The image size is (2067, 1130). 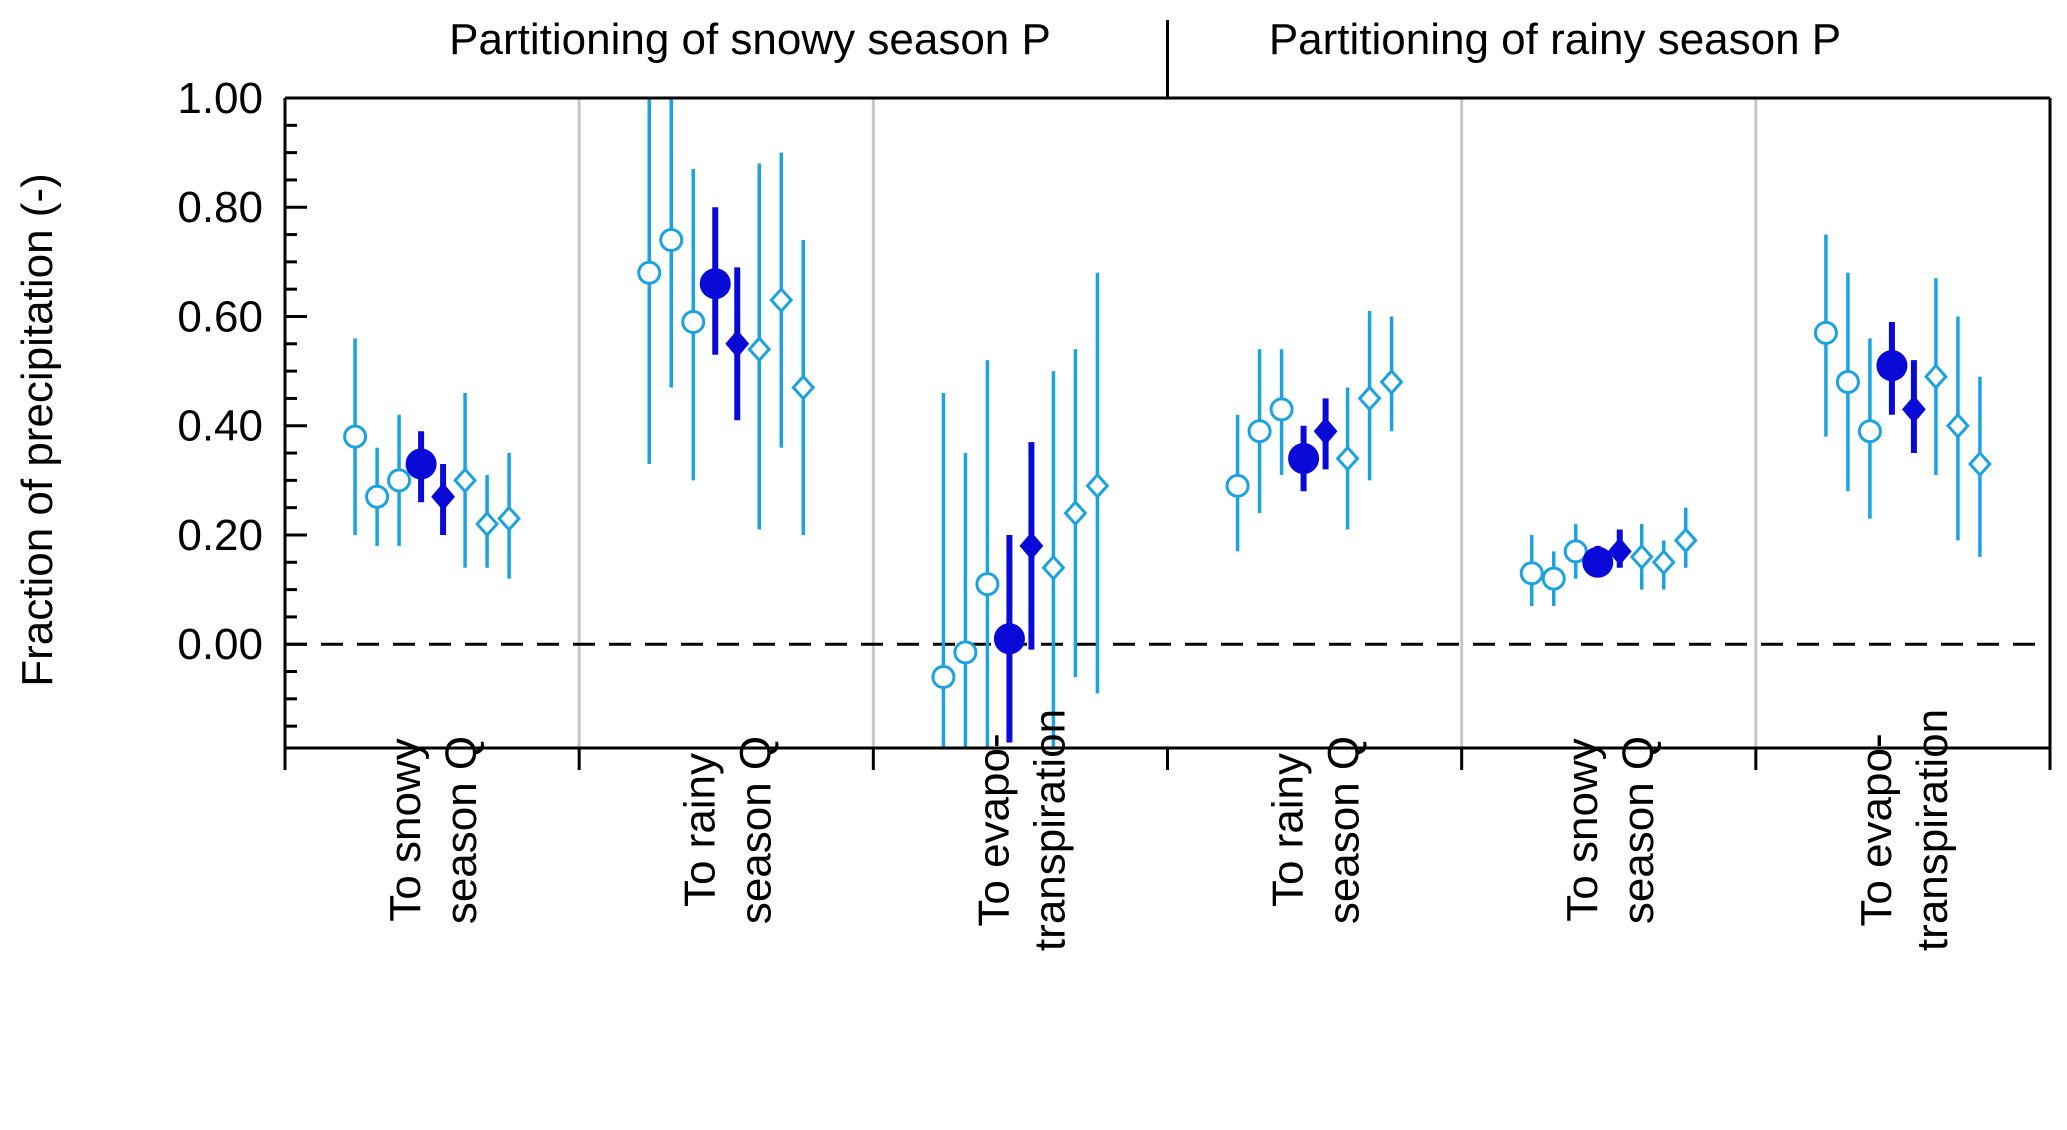 What do you see at coordinates (37, 430) in the screenshot?
I see `y-axis-label: Fraction of precipitation (-)` at bounding box center [37, 430].